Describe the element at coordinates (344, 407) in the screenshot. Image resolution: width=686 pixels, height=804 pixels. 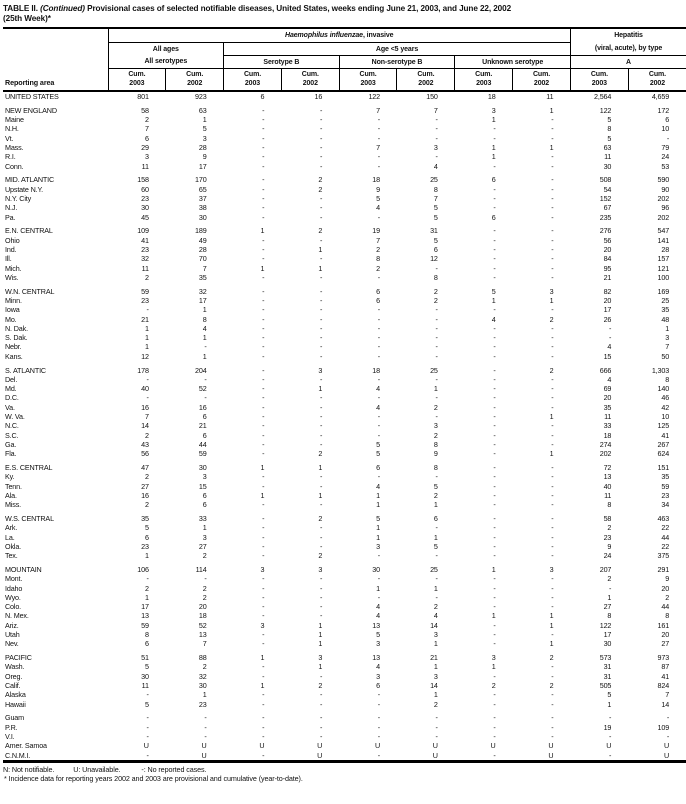
I see `table-row: Va. 16 16- -4 2- -35 42` at that location.